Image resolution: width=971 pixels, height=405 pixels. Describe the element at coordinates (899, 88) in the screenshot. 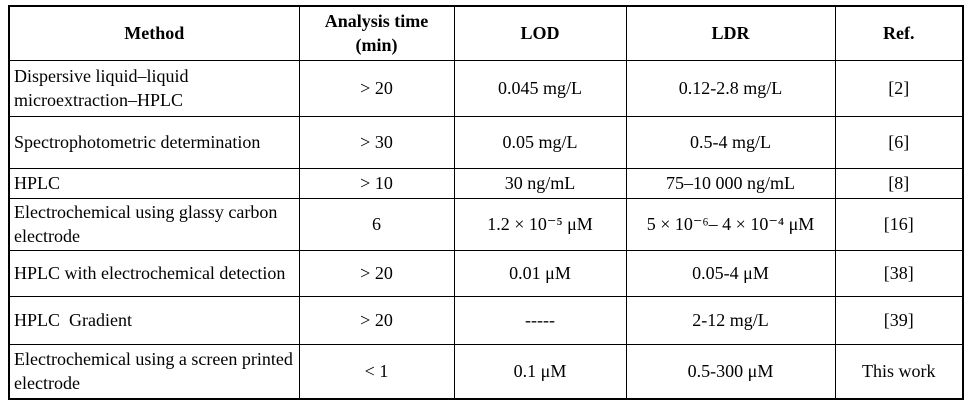

I see `ref-cell: [2]` at that location.